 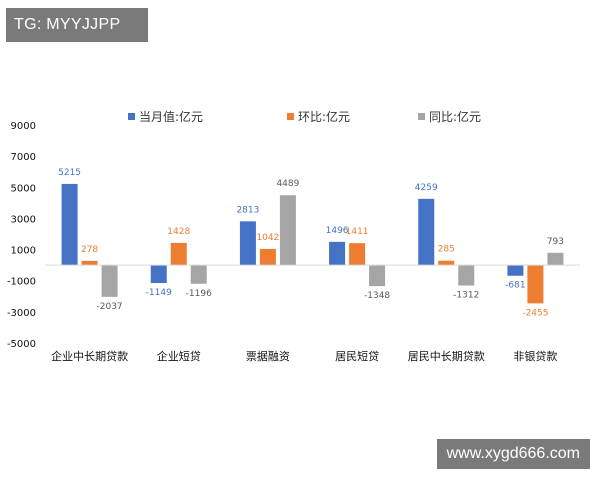 What do you see at coordinates (535, 356) in the screenshot?
I see `category-label: 非银贷款` at bounding box center [535, 356].